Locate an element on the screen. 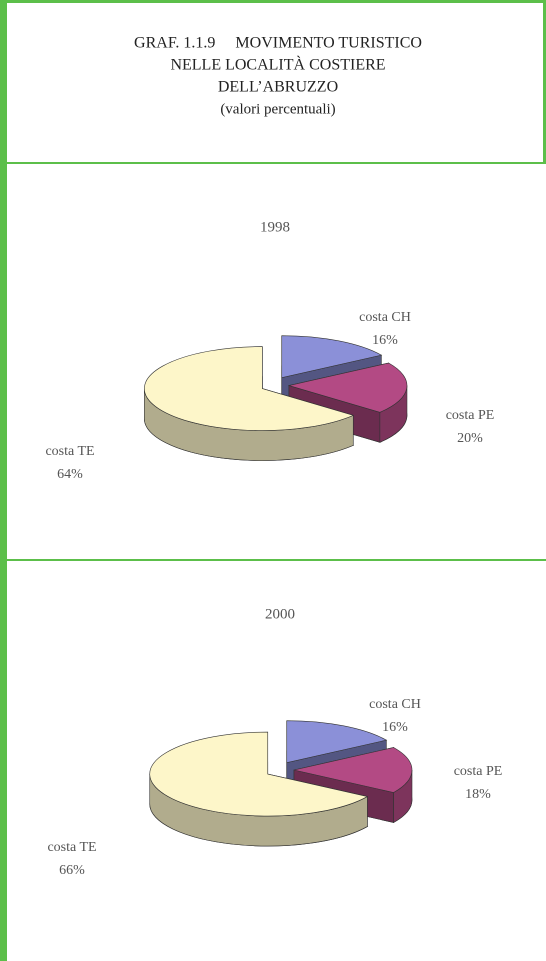 The image size is (546, 961). slice-value-label: 20% is located at coordinates (470, 438).